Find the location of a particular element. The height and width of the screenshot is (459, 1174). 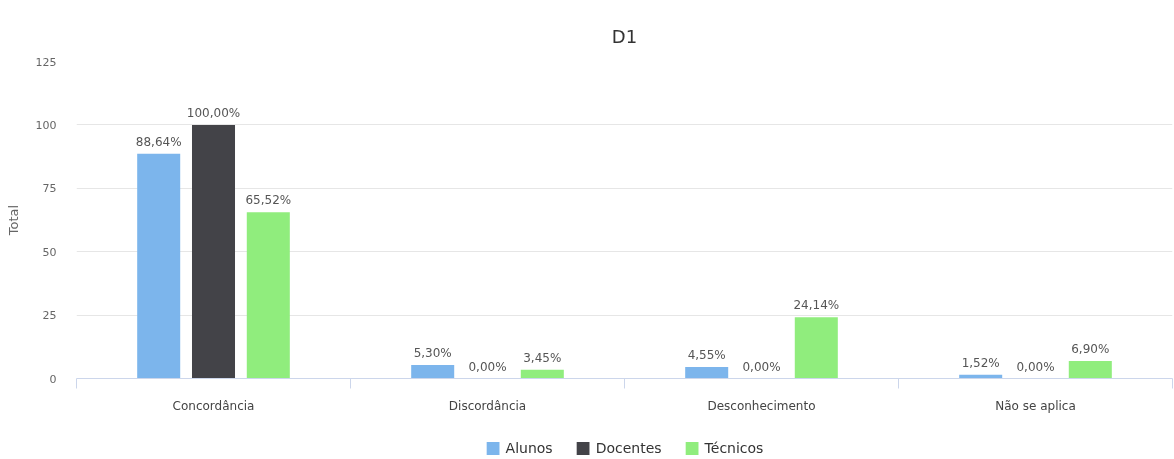

data-label: 5,30% is located at coordinates (432, 353).